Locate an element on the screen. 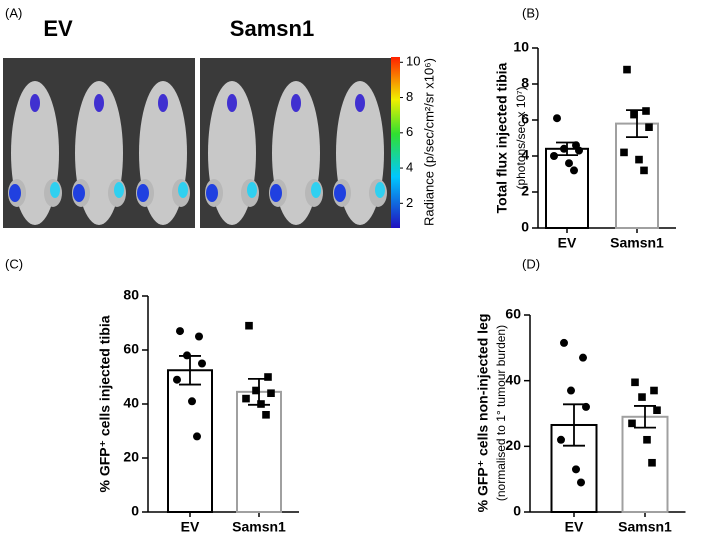 This screenshot has height=541, width=709. y-axis-label: Total flux injected tibia is located at coordinates (502, 137).